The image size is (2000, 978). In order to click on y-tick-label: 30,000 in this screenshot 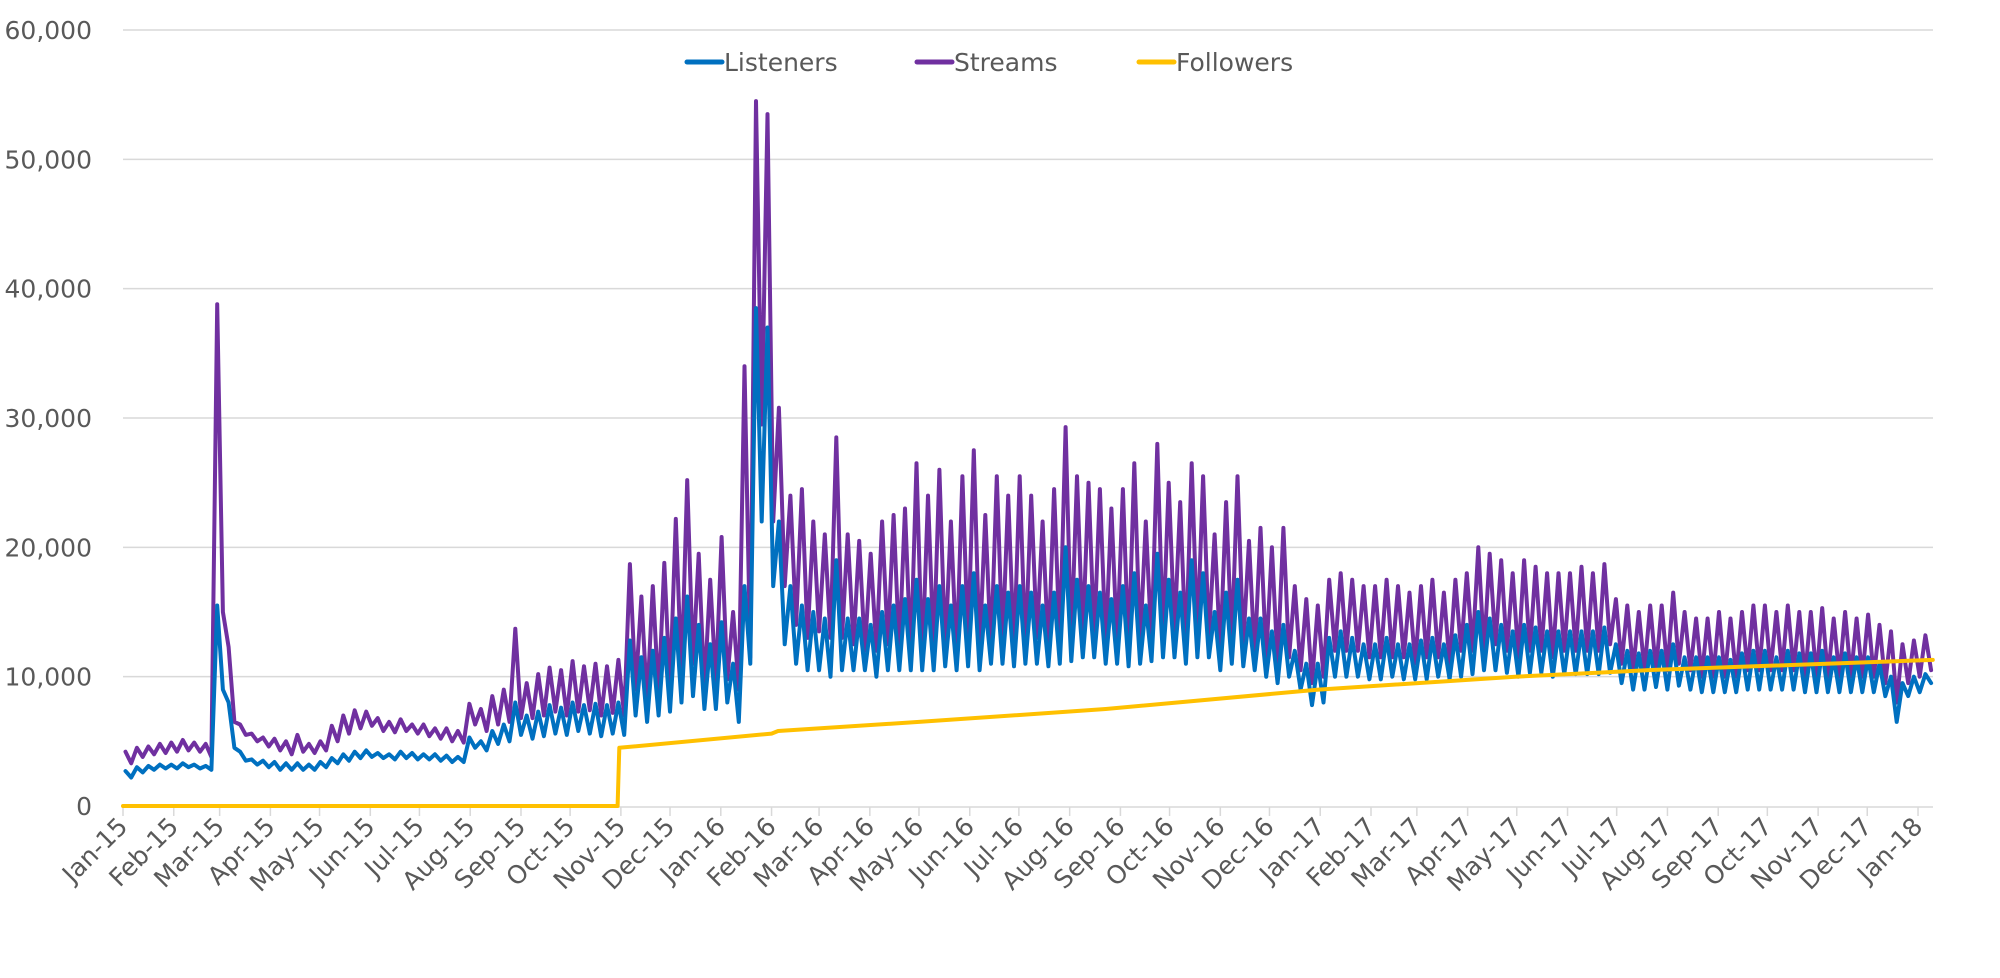, I will do `click(48, 418)`.